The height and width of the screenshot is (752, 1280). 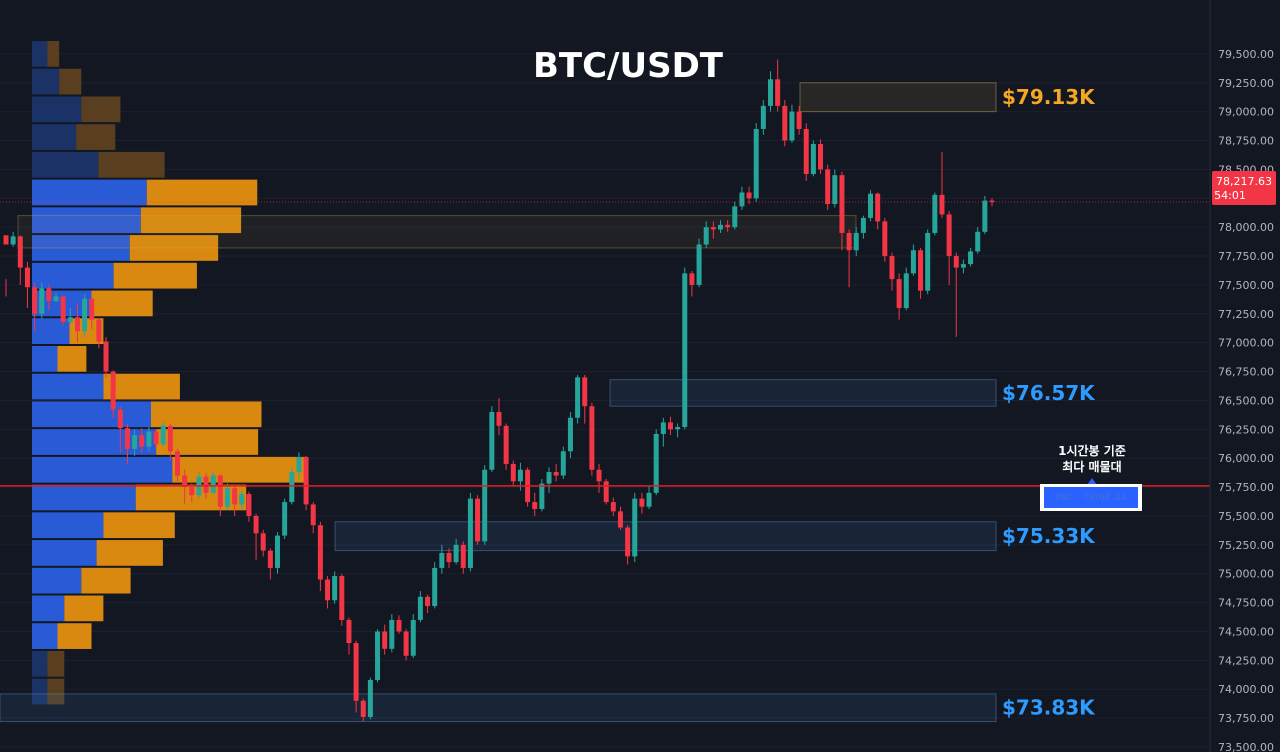 I want to click on y-tick-label: 79,000.00, so click(x=1246, y=112).